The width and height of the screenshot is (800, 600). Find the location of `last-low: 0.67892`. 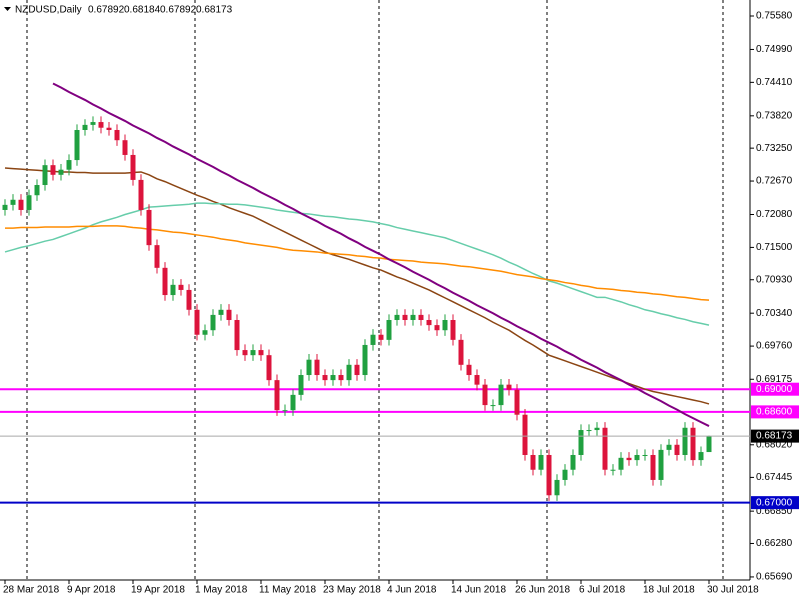

last-low: 0.67892 is located at coordinates (178, 10).